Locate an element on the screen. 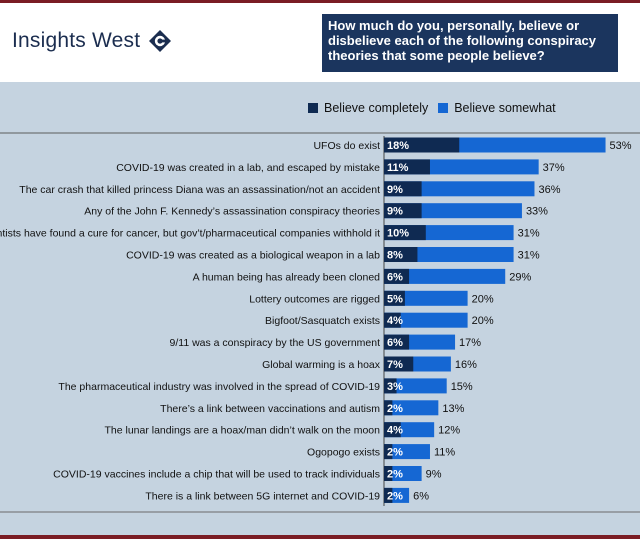 The height and width of the screenshot is (539, 640). legend-swatch-completely is located at coordinates (313, 108).